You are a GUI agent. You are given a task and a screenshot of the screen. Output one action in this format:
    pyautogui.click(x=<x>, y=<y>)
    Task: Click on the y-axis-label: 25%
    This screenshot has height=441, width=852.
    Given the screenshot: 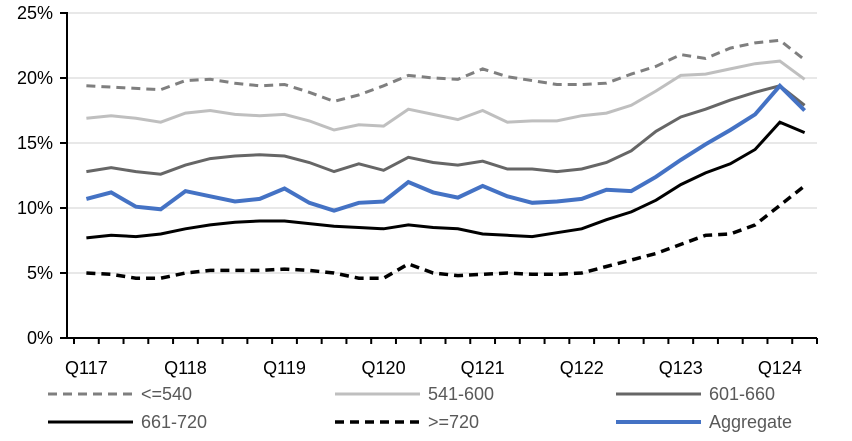 What is the action you would take?
    pyautogui.click(x=35, y=13)
    